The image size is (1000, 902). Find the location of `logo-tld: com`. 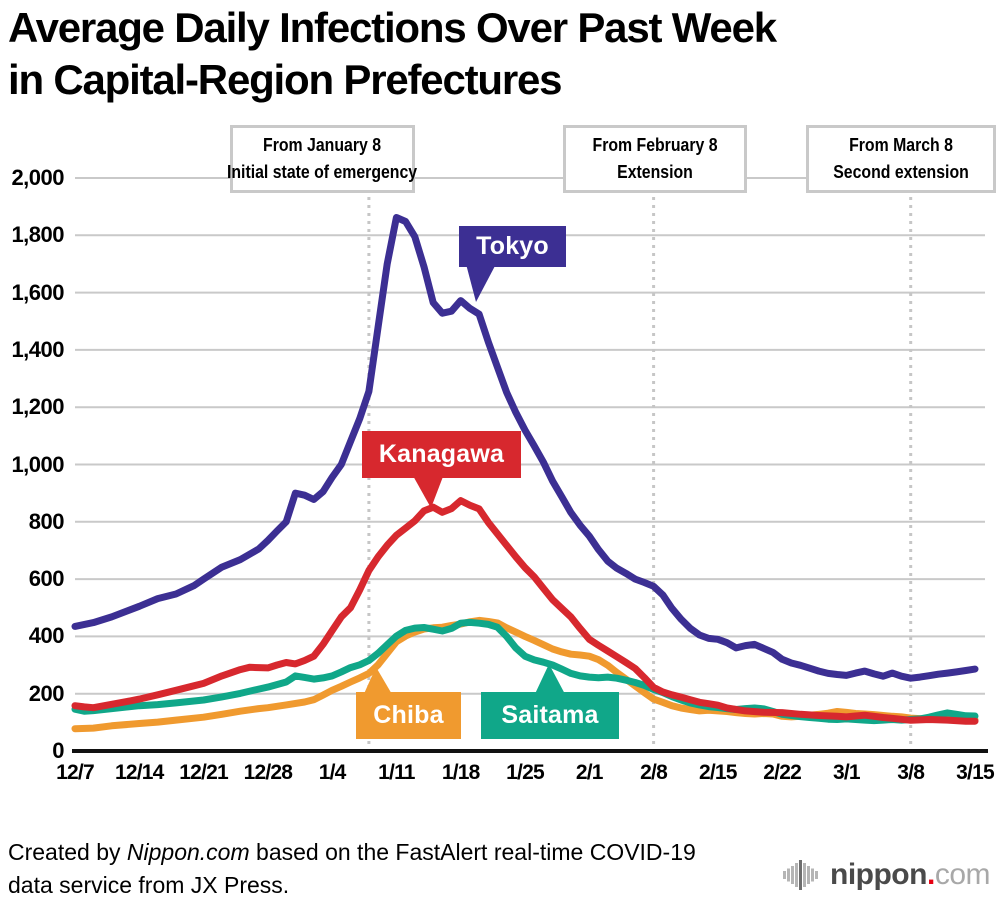

logo-tld: com is located at coordinates (962, 874).